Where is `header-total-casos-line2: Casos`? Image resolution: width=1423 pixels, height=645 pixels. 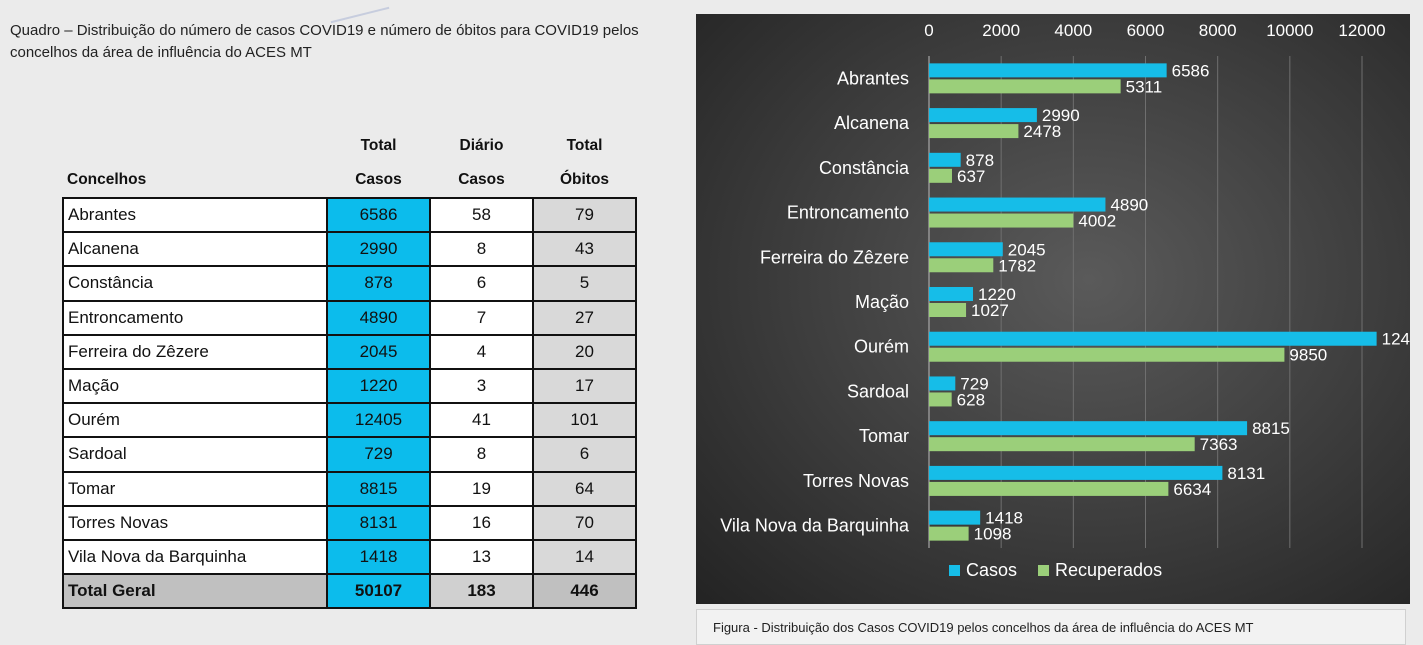 header-total-casos-line2: Casos is located at coordinates (378, 179).